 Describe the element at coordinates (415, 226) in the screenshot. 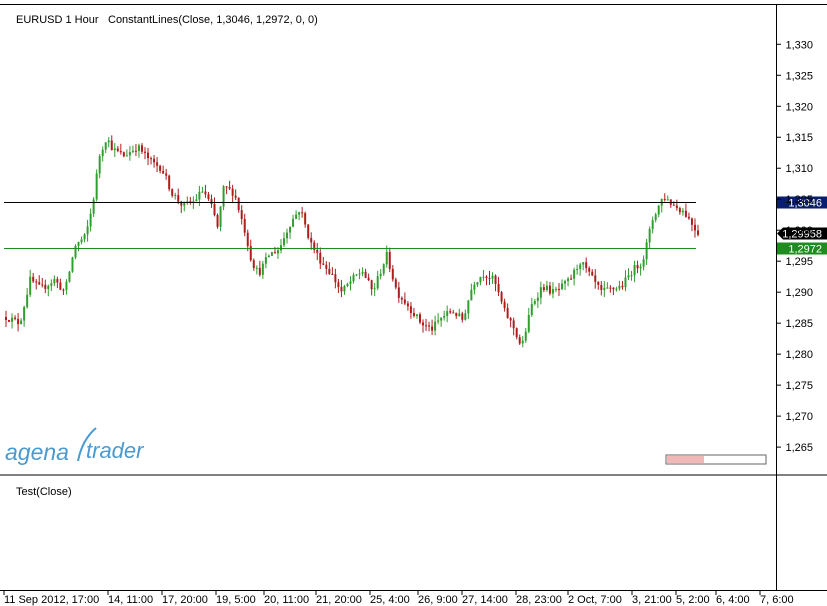

I see `constant-lines: 1,3046 1,2972 1,29958` at that location.